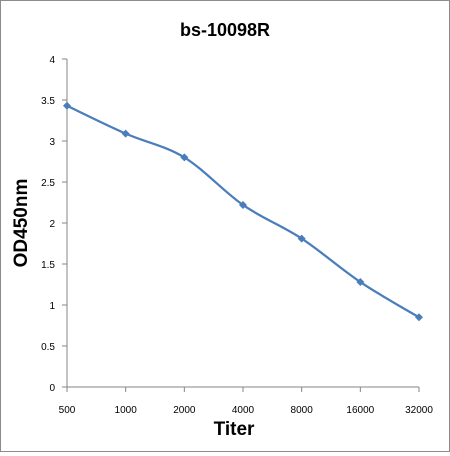 The image size is (450, 456). Describe the element at coordinates (48, 265) in the screenshot. I see `y-tick-label: 1.5` at that location.